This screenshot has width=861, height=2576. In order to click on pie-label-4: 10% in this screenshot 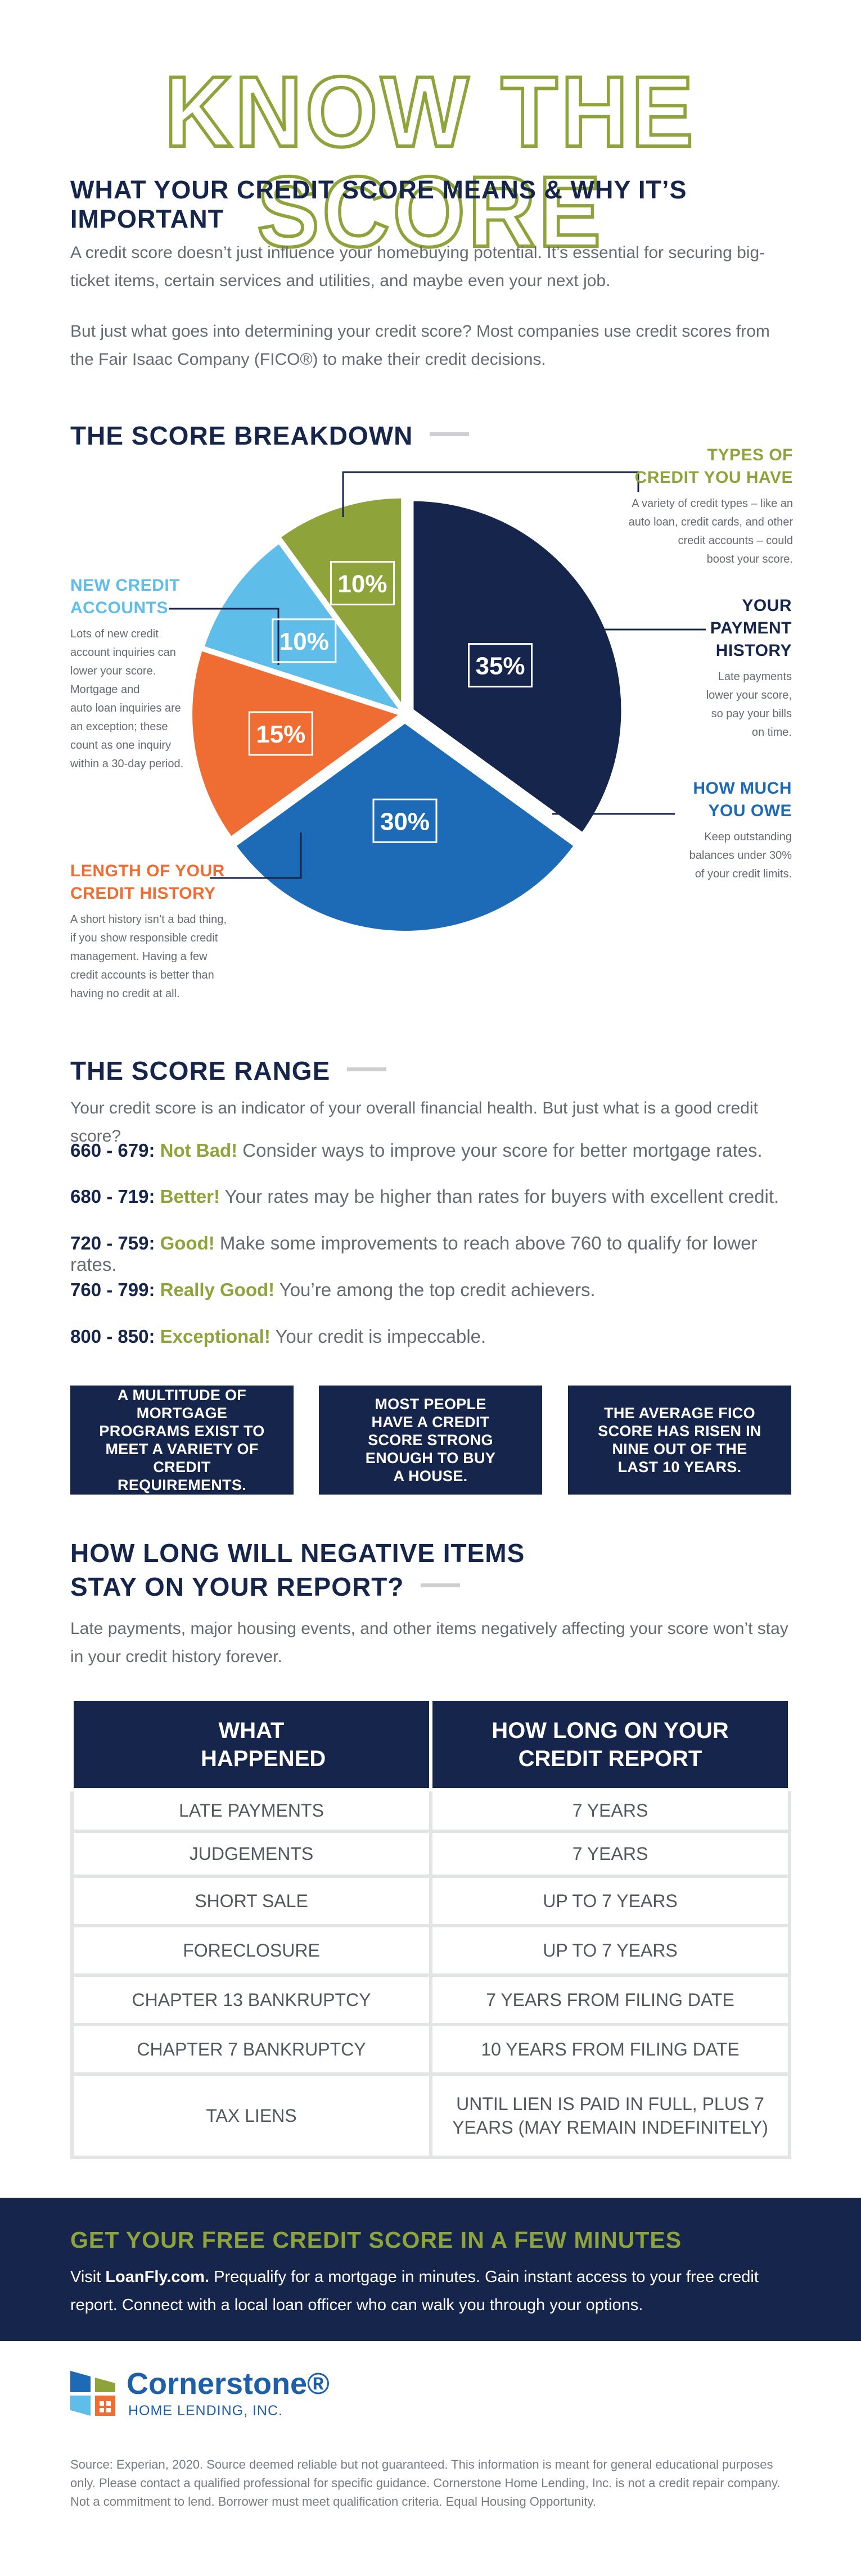, I will do `click(304, 641)`.